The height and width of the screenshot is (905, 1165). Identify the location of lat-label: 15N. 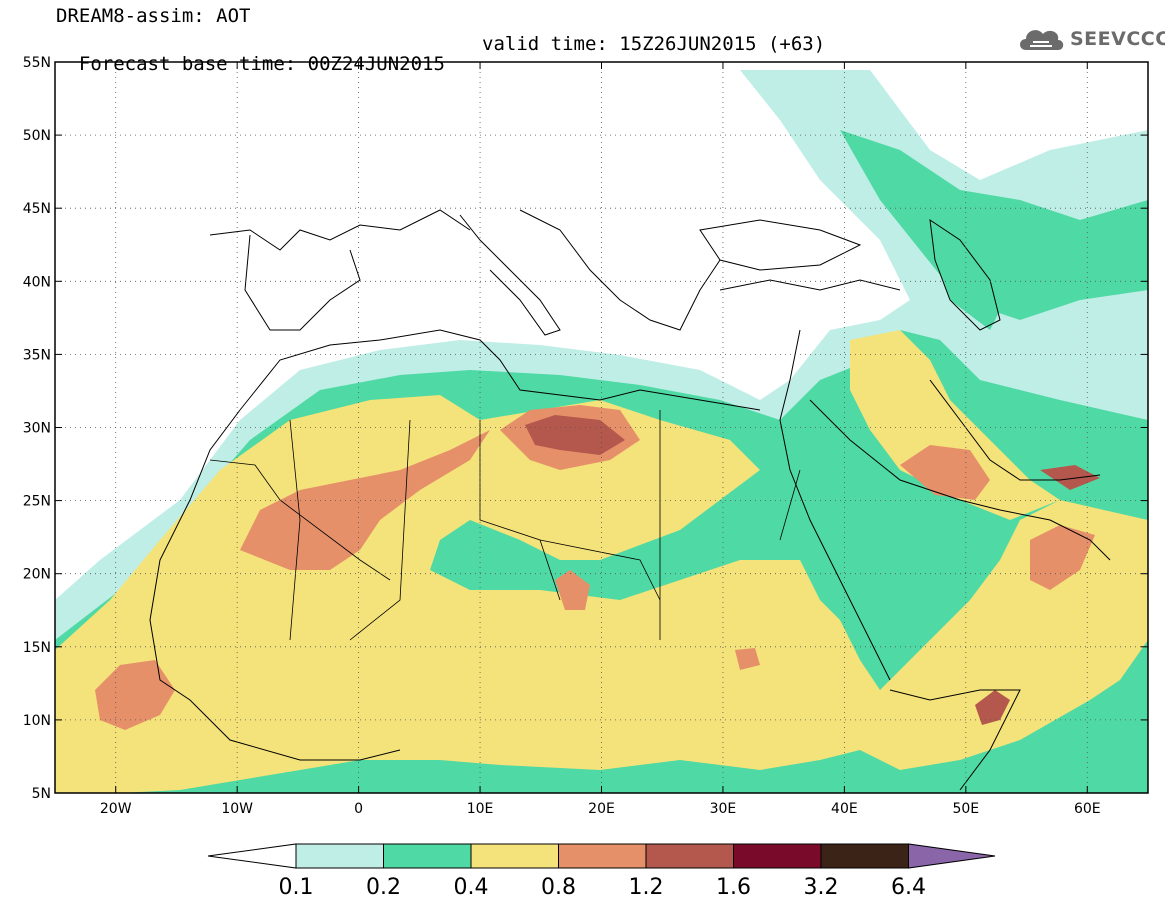
(37, 648).